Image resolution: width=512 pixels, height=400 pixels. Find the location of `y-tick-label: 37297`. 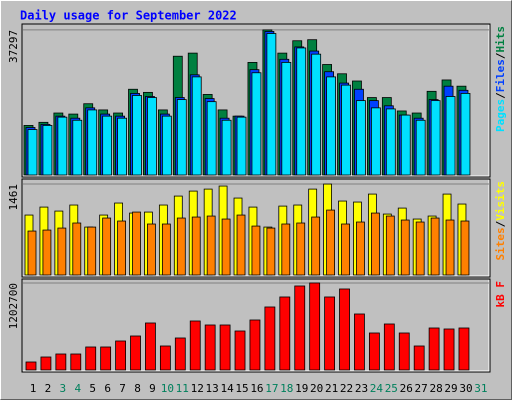

y-tick-label: 37297 is located at coordinates (13, 46).